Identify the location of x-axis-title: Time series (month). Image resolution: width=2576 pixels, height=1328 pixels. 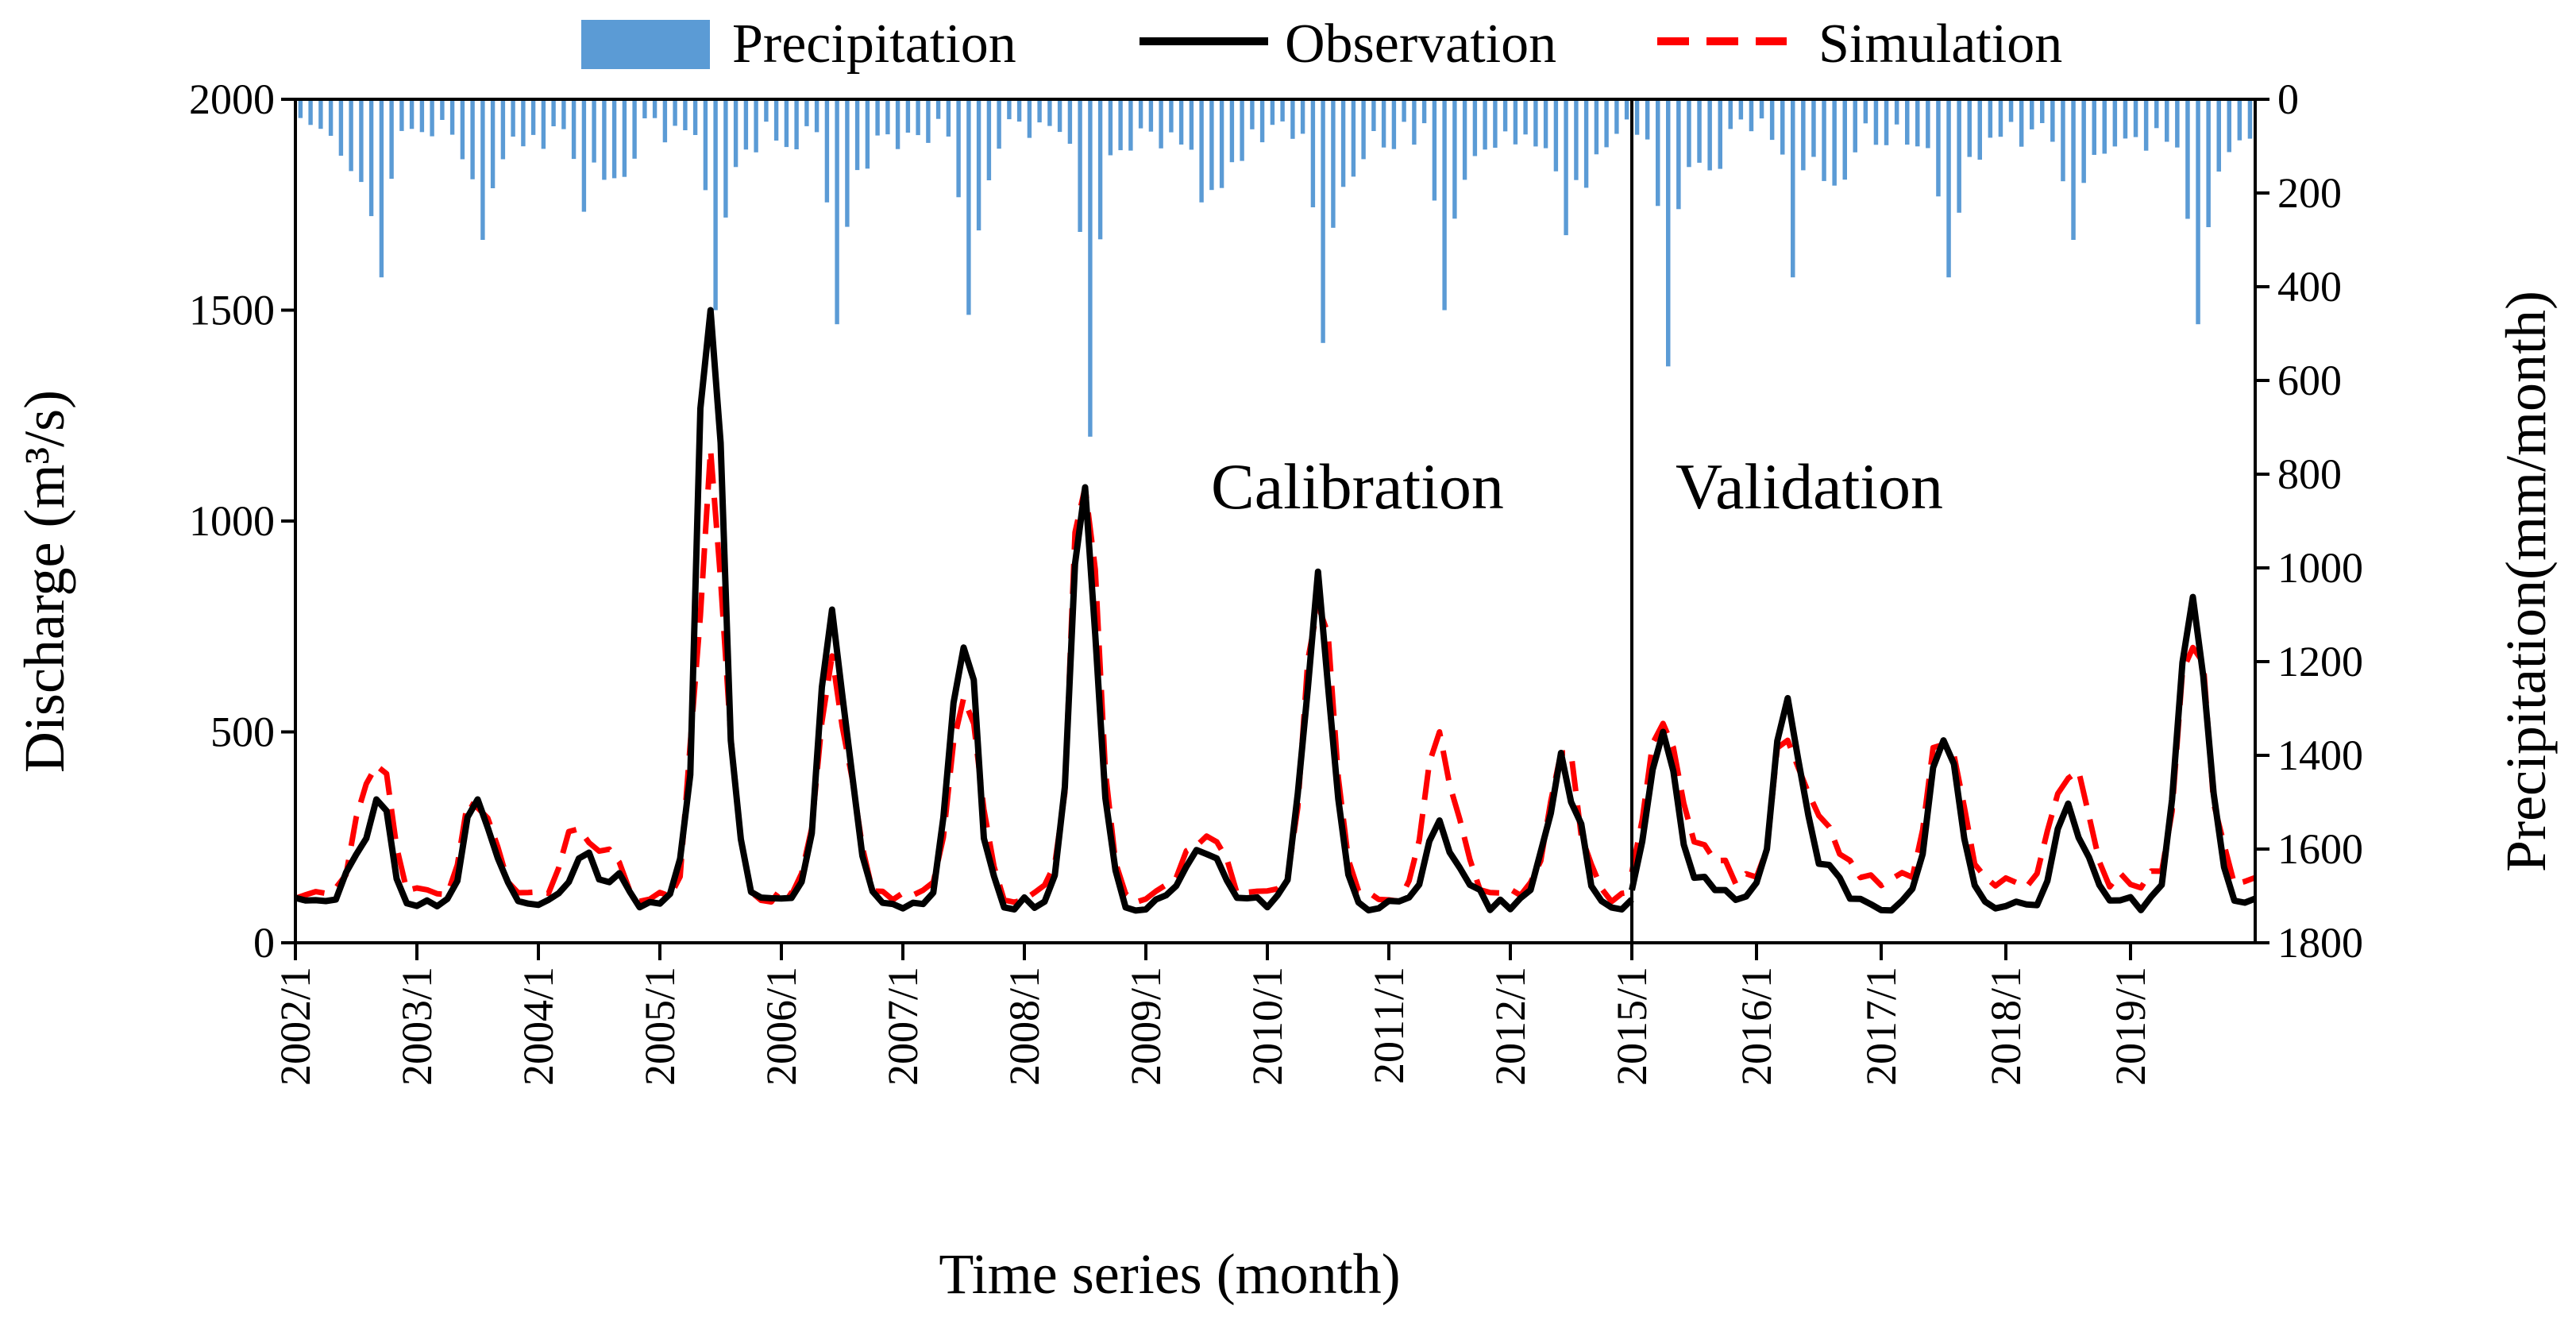
(1169, 1274).